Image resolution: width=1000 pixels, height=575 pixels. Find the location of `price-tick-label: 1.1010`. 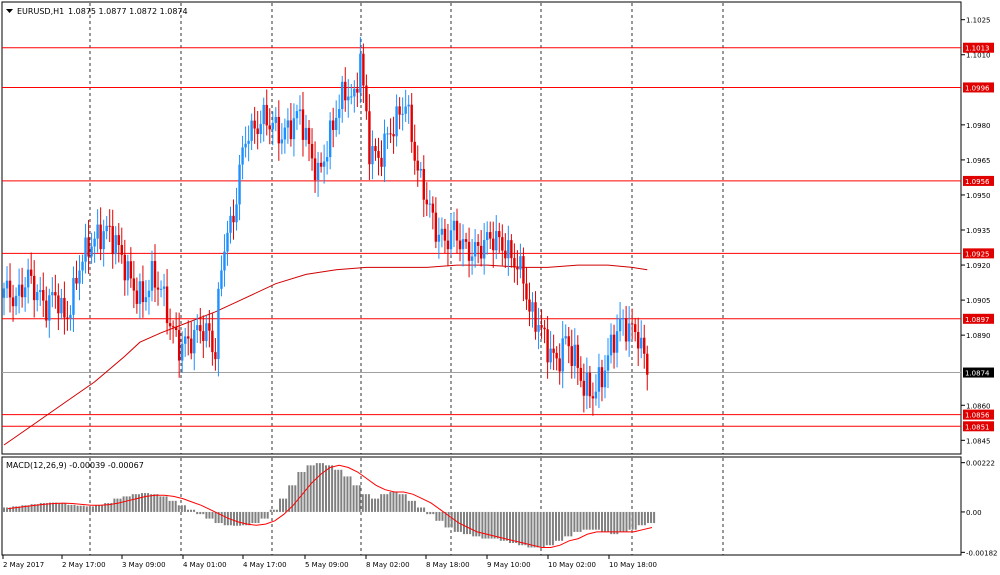

price-tick-label: 1.1010 is located at coordinates (978, 56).